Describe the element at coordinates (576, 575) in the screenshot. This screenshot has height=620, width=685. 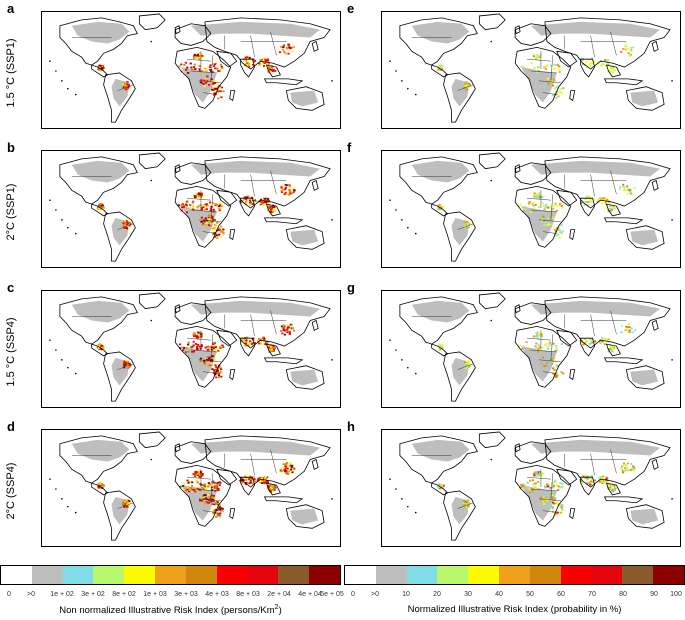
I see `legend-swatch` at that location.